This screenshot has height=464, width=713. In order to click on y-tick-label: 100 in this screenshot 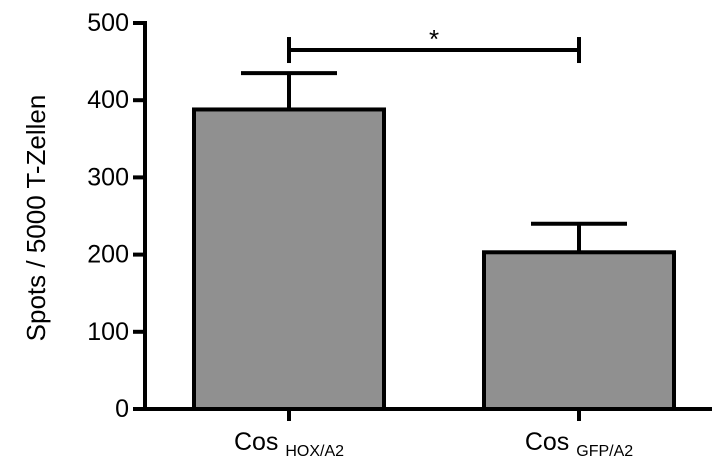, I will do `click(108, 332)`.